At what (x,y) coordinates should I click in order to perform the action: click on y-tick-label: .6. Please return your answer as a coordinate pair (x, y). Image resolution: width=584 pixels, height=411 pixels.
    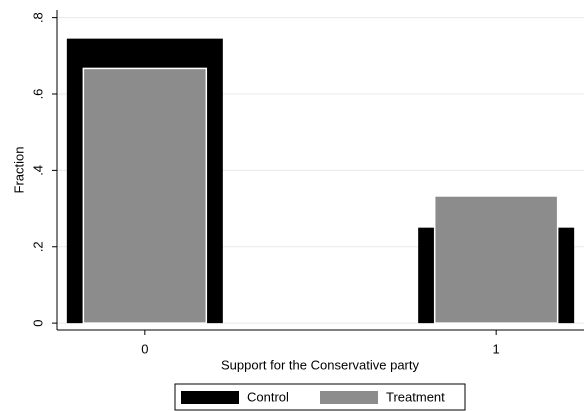
    Looking at the image, I should click on (37, 94).